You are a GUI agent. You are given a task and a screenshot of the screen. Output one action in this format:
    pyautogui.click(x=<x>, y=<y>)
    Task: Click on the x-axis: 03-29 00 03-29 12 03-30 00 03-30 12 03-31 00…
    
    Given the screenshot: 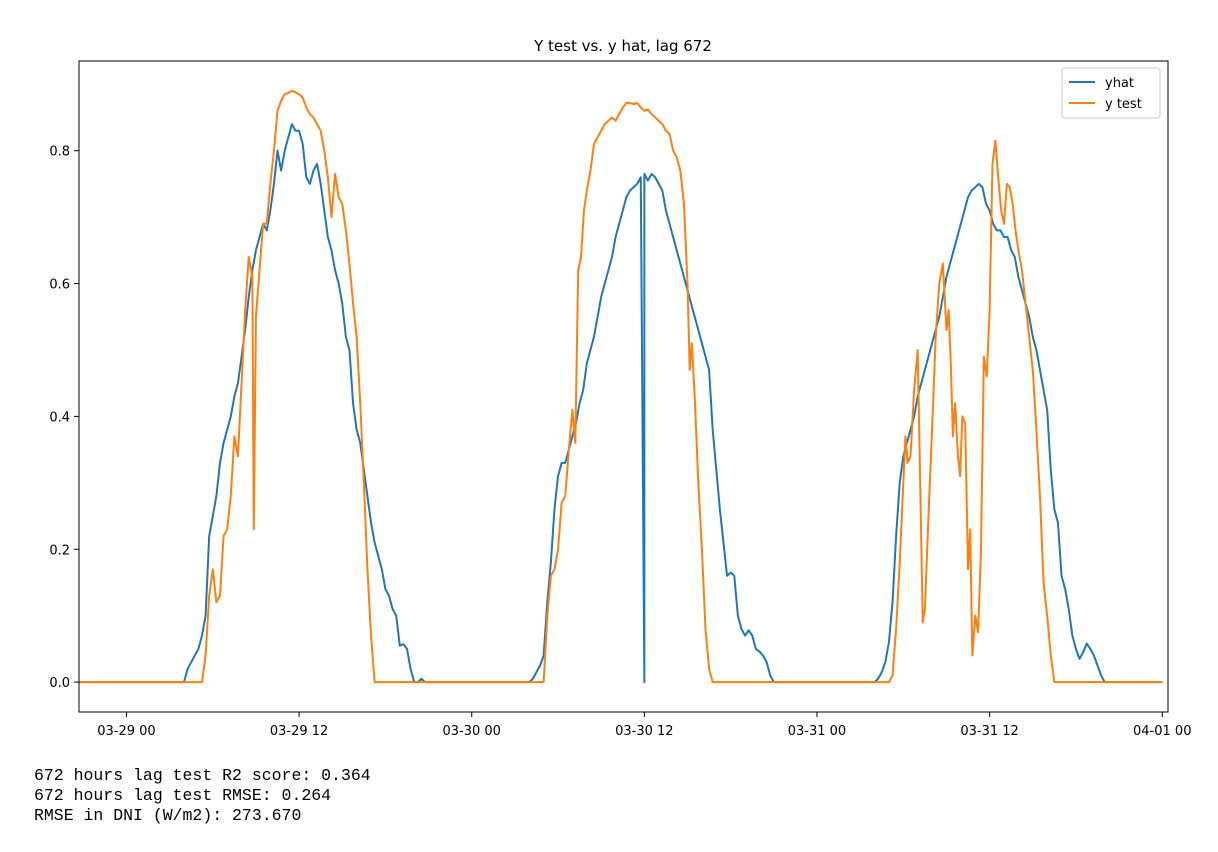 What is the action you would take?
    pyautogui.click(x=644, y=725)
    